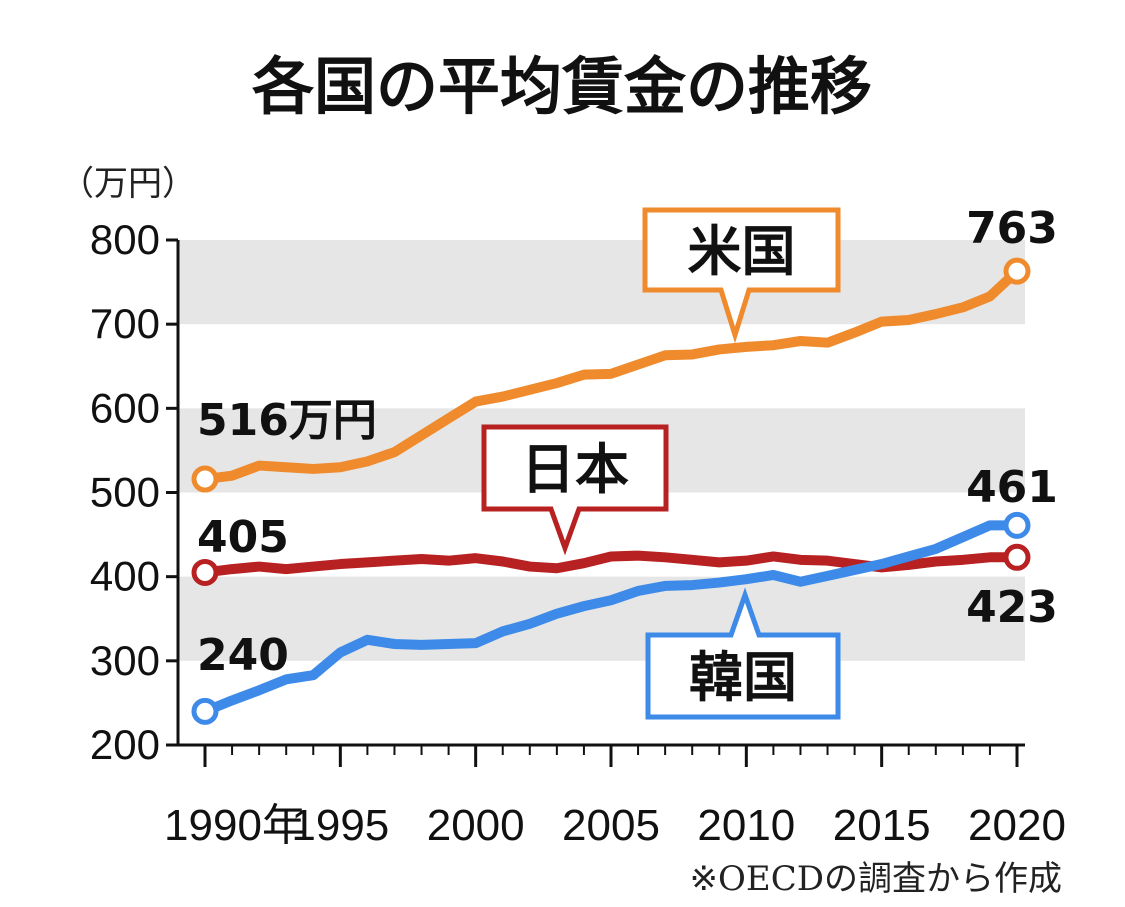  What do you see at coordinates (205, 711) in the screenshot?
I see `start-marker-korea` at bounding box center [205, 711].